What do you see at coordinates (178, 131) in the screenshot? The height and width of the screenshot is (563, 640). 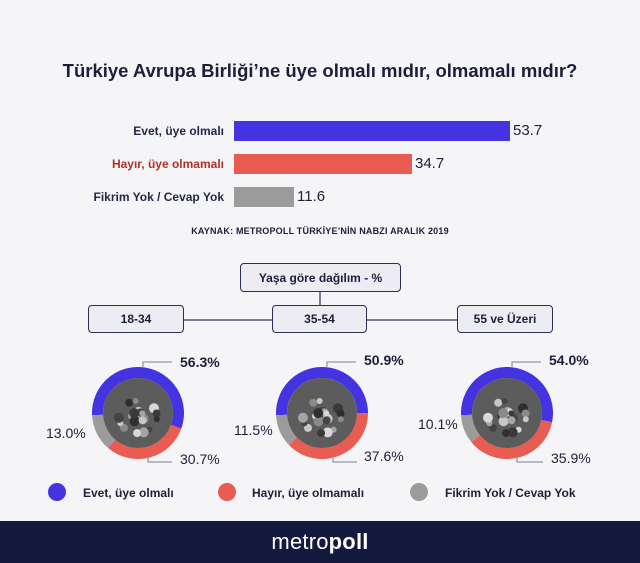 I see `bar-label-yes: Evet, üye olmalı` at bounding box center [178, 131].